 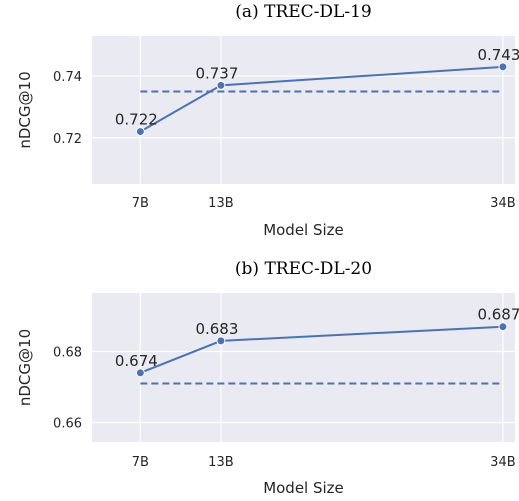 I want to click on chart2-y-tick-label-1: 0.68, so click(x=67, y=353).